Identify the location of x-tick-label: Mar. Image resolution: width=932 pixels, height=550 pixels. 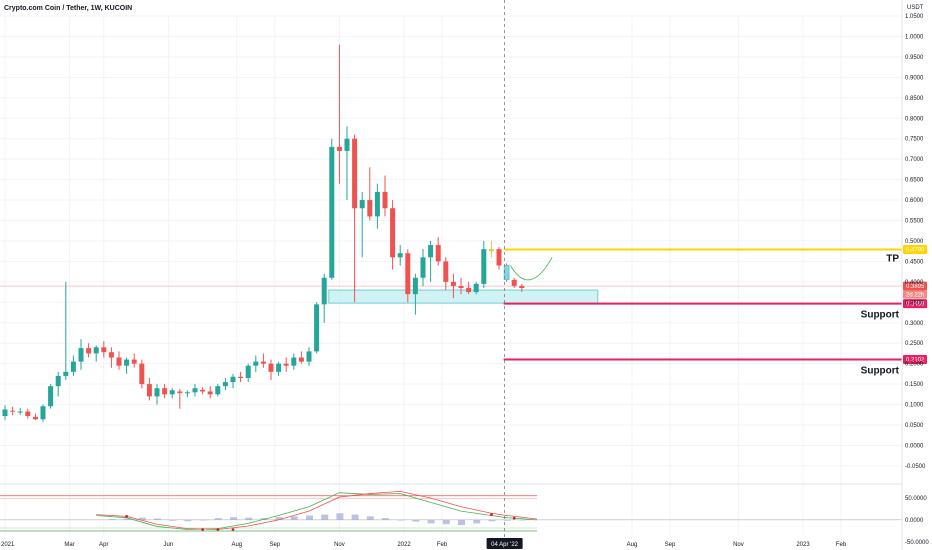
(69, 545).